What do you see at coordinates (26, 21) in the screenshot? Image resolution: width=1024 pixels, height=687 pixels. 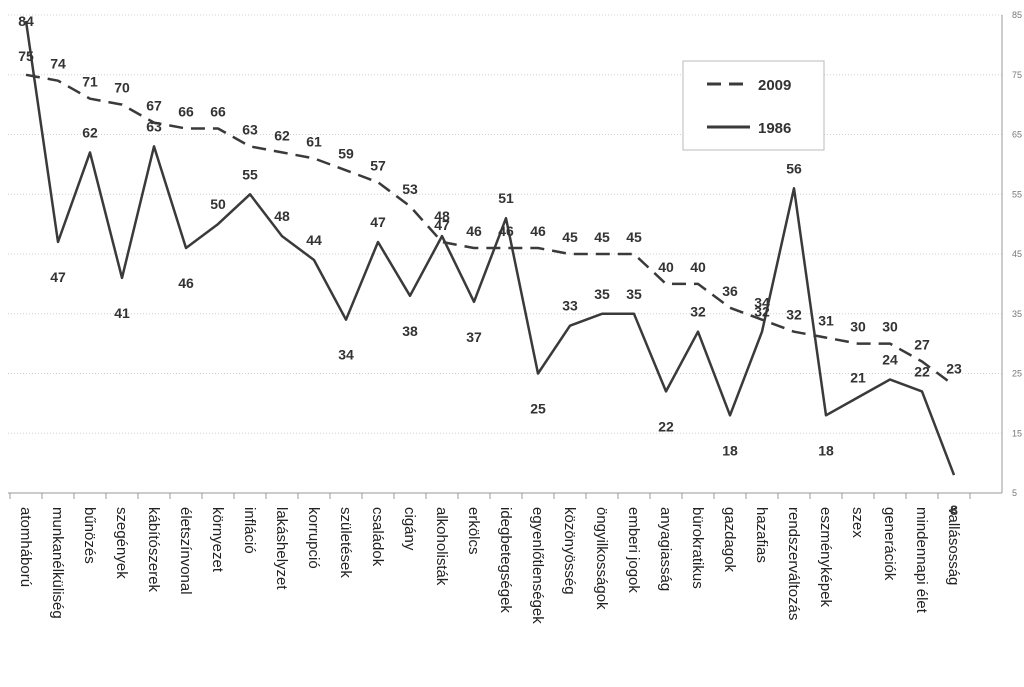 I see `data-label-1986: 84` at bounding box center [26, 21].